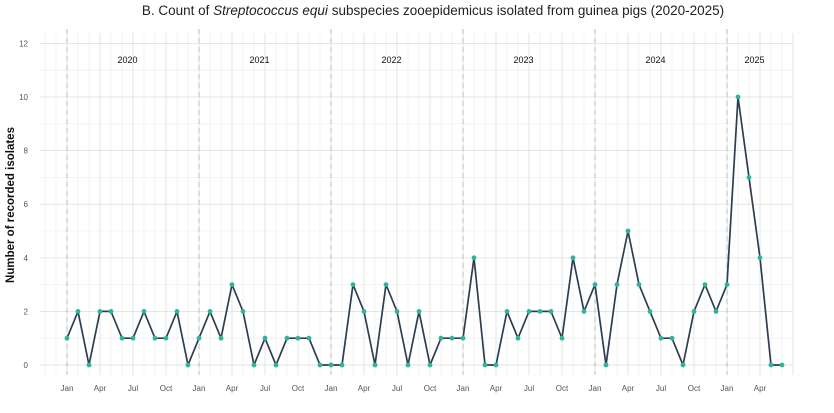 The image size is (834, 413). I want to click on year-label: 2023, so click(523, 60).